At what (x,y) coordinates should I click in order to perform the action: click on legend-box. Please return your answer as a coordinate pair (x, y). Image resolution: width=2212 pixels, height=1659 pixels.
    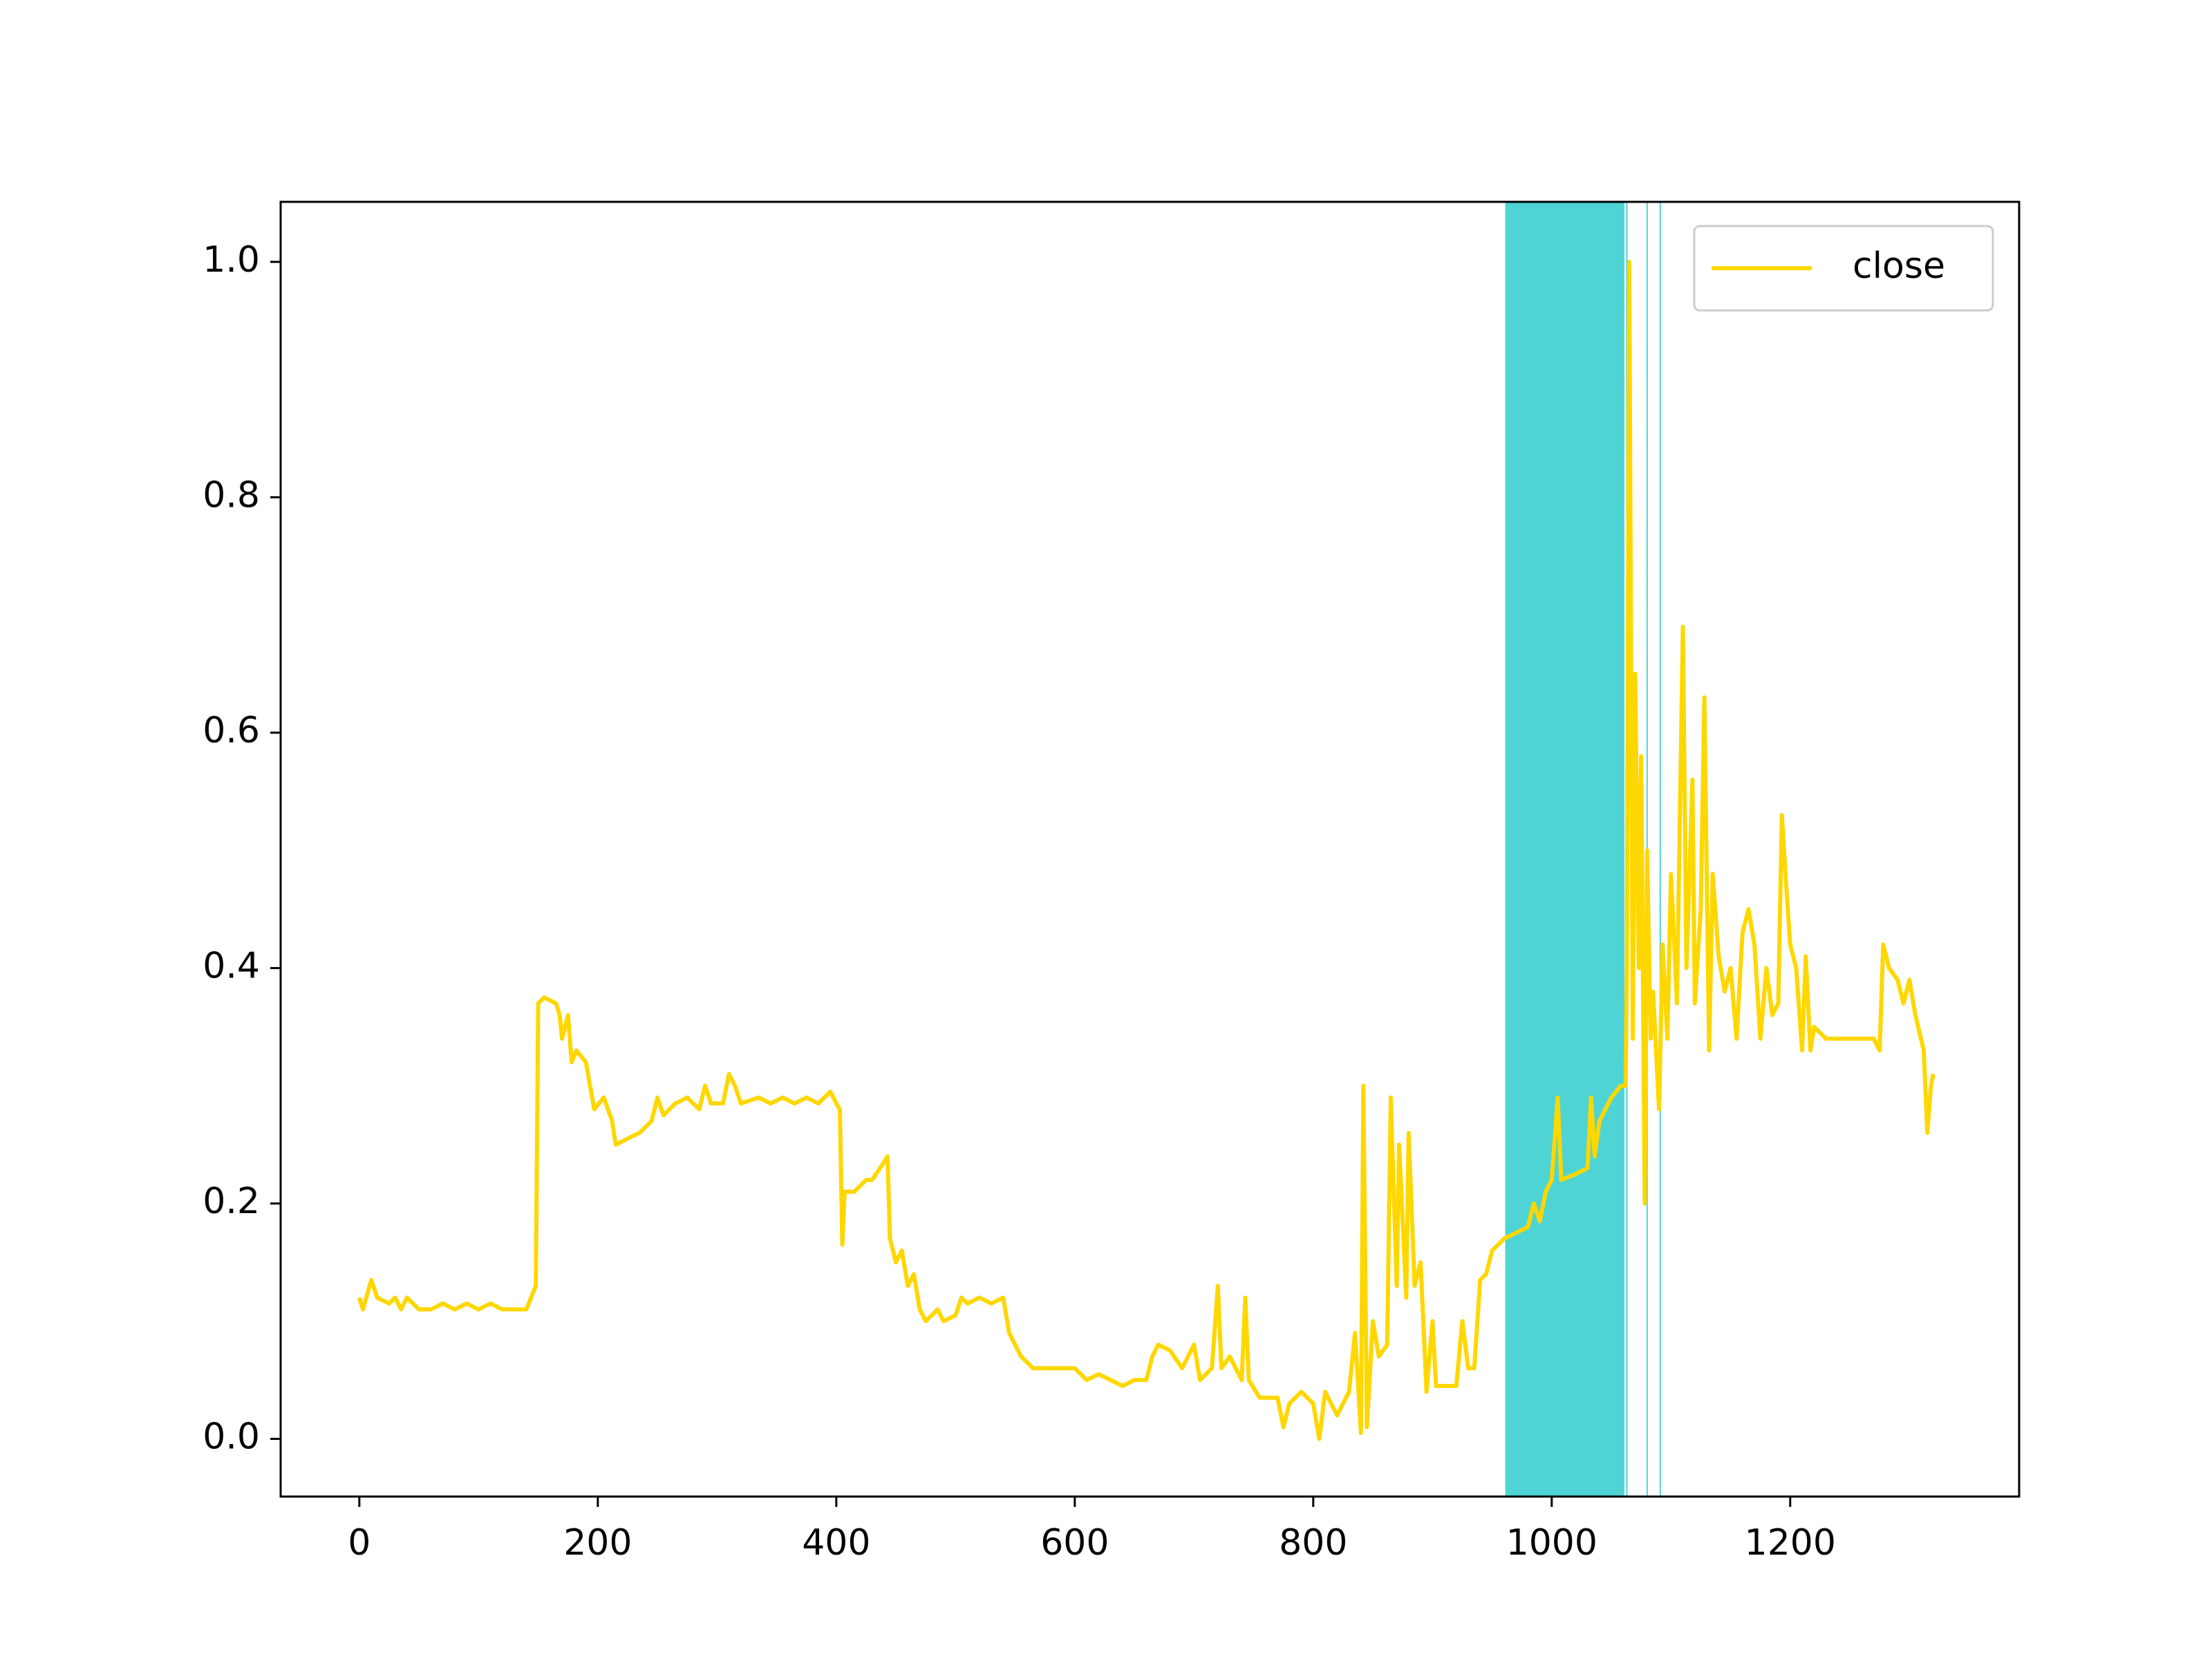
    Looking at the image, I should click on (1844, 268).